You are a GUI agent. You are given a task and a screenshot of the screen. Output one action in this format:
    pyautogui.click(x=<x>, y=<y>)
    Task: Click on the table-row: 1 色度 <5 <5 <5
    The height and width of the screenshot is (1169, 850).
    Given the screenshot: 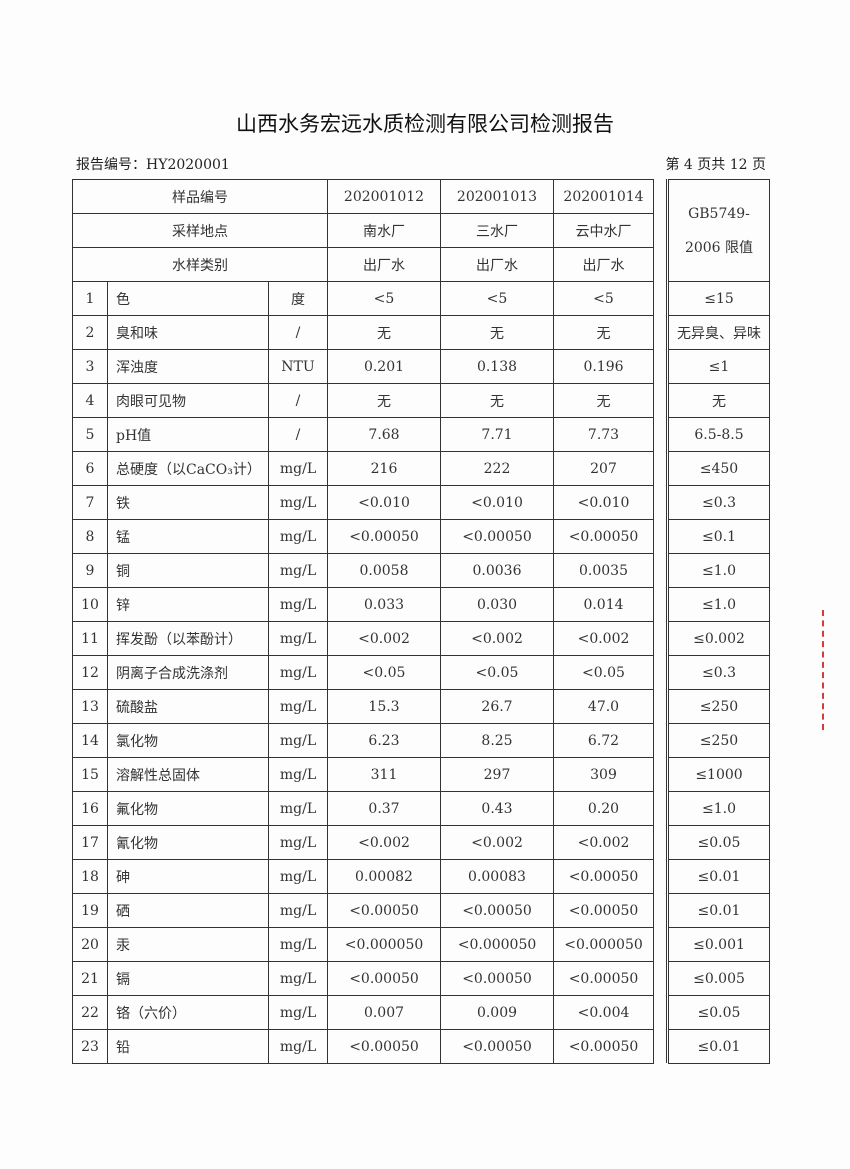 What is the action you would take?
    pyautogui.click(x=363, y=298)
    